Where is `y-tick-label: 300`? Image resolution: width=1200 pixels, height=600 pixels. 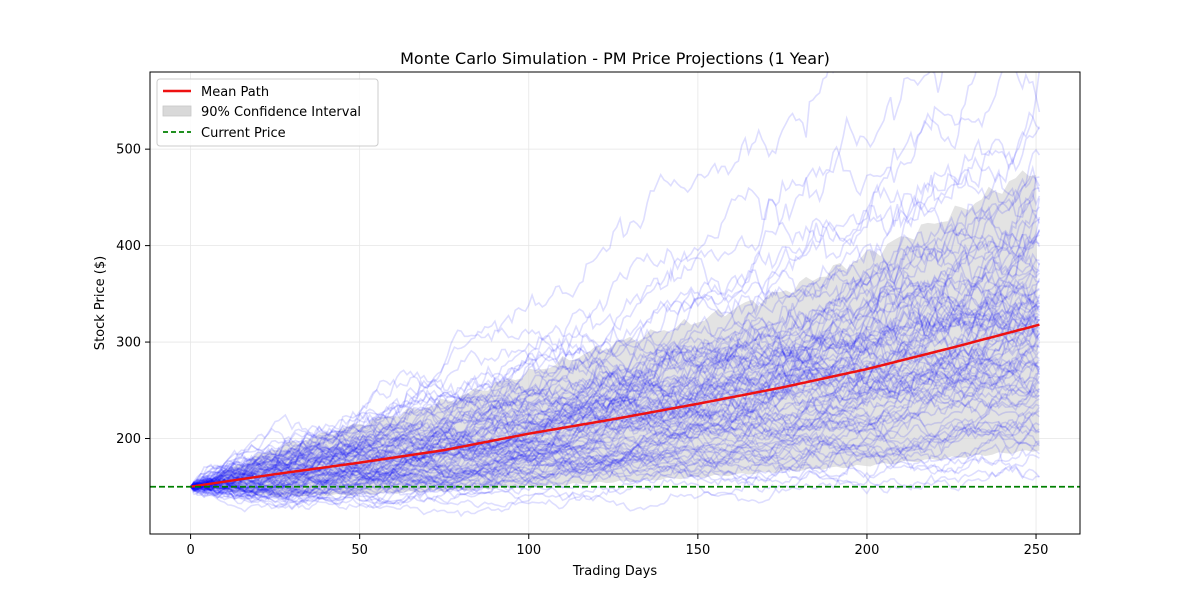 y-tick-label: 300 is located at coordinates (128, 343).